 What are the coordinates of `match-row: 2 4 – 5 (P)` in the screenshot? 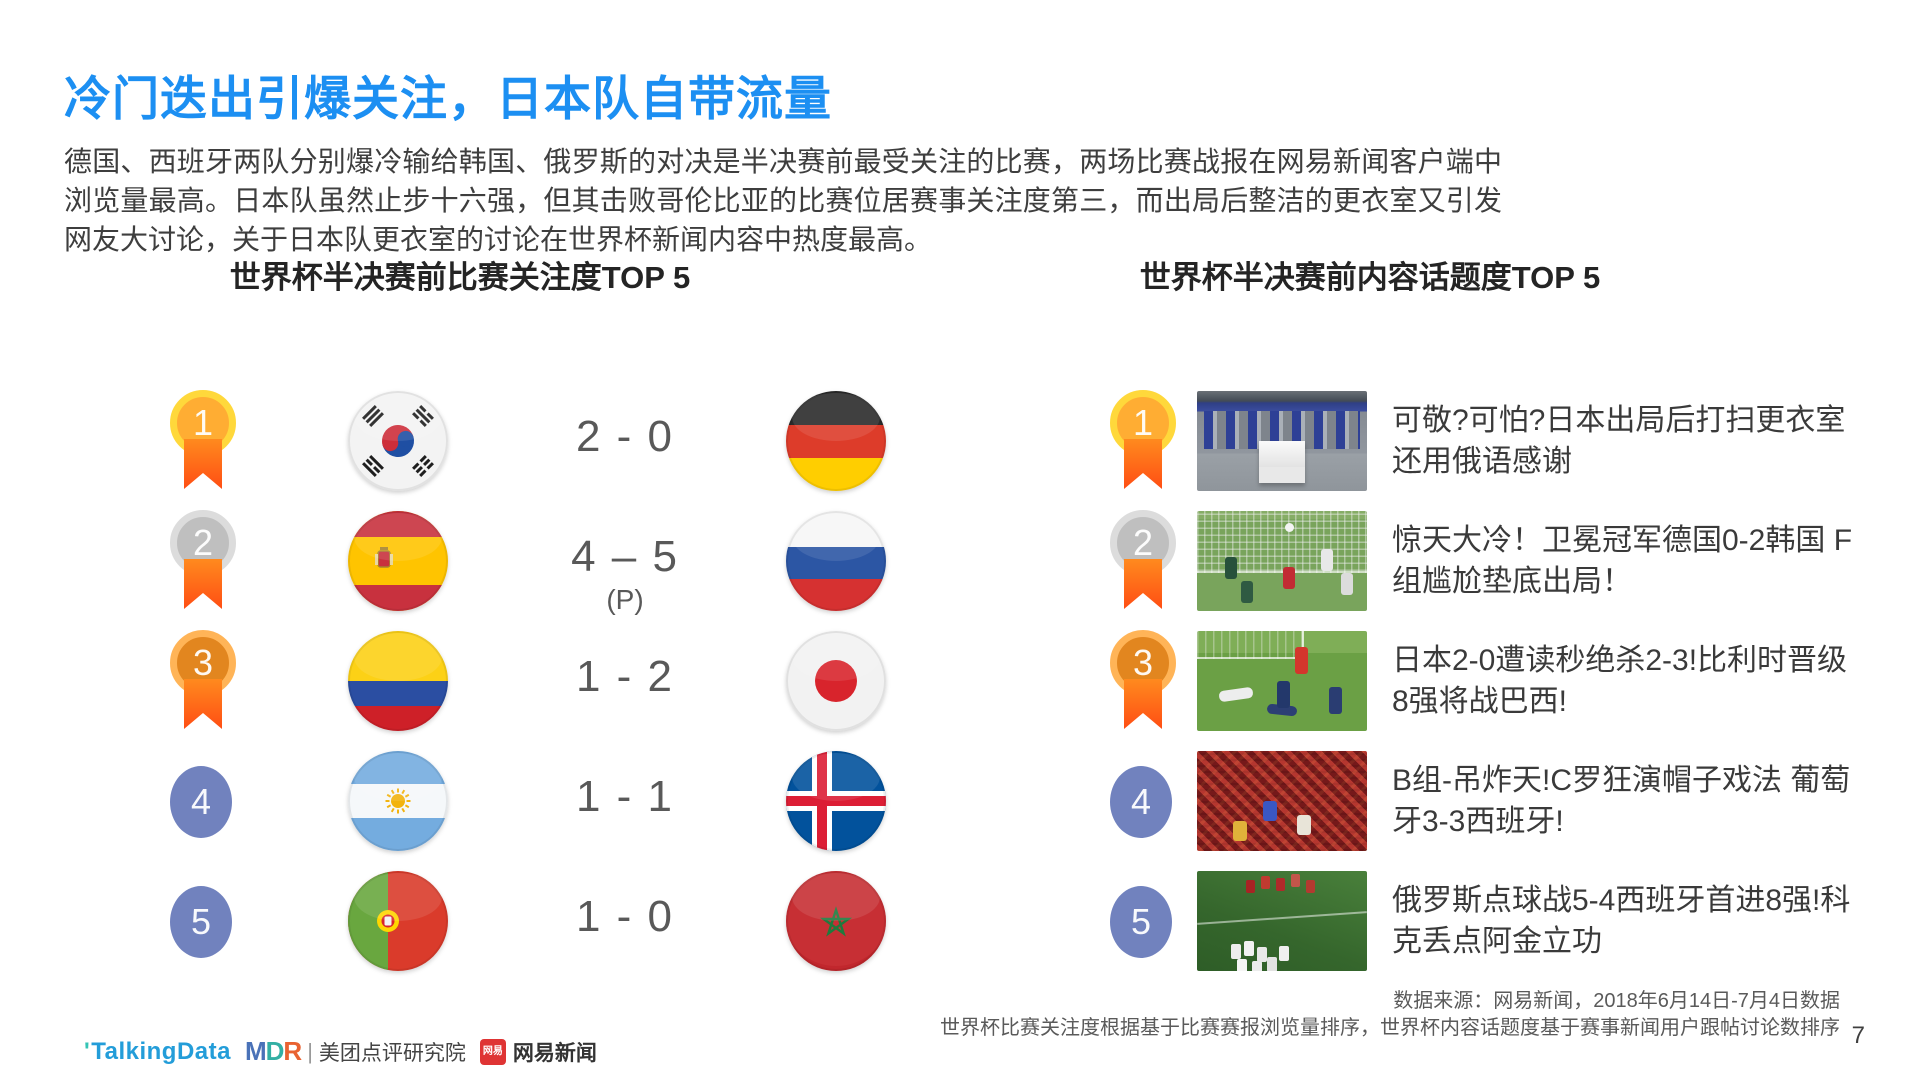 It's located at (960, 561).